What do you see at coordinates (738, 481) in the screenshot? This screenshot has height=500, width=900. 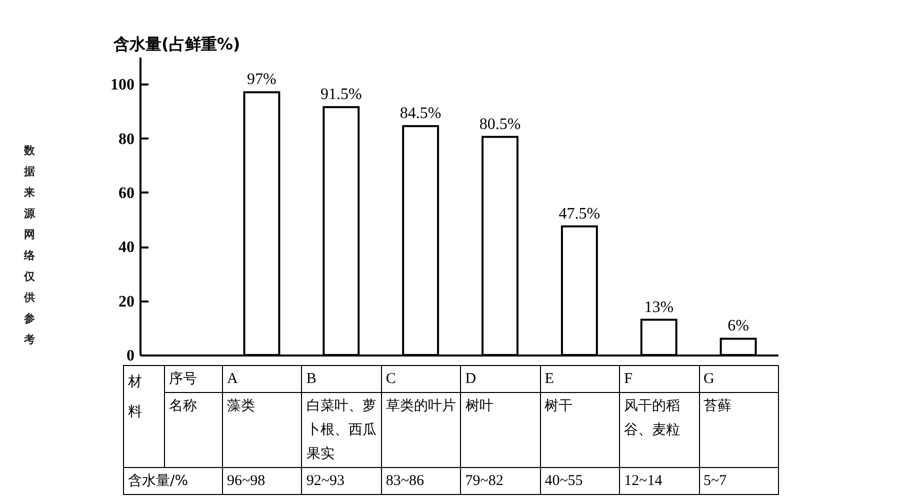 I see `text: 5~7` at bounding box center [738, 481].